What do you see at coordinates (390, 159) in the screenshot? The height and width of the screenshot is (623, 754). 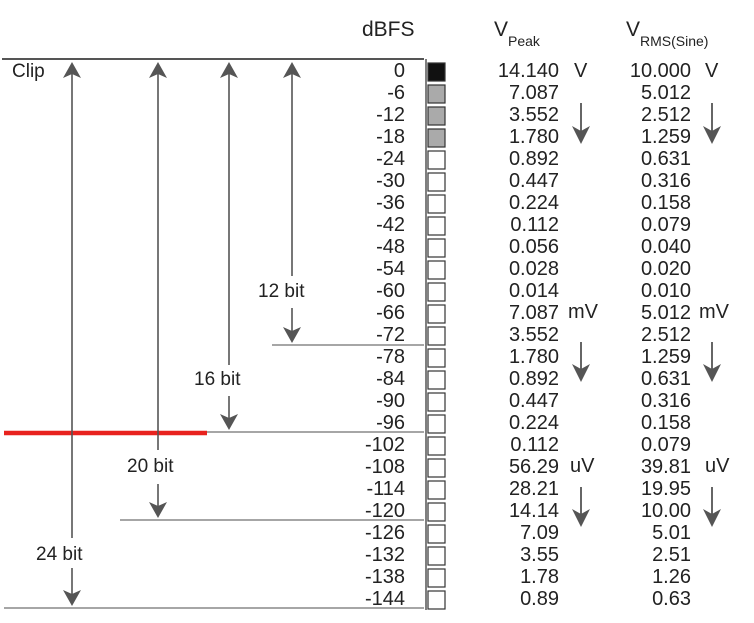 I see `dbfs-value: -24` at bounding box center [390, 159].